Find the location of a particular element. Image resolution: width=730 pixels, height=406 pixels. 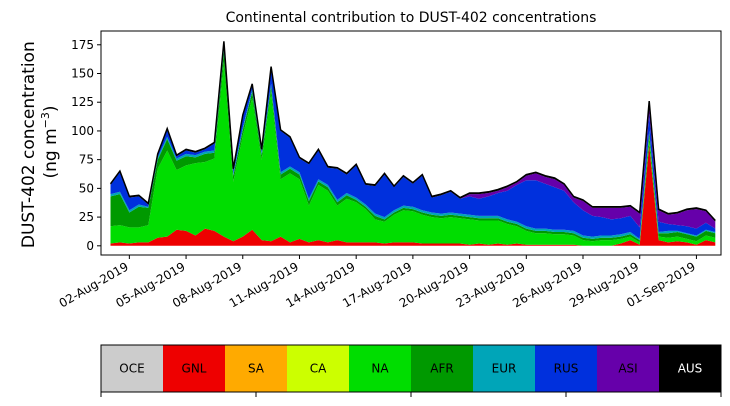

legend-swatch-sa is located at coordinates (256, 368).